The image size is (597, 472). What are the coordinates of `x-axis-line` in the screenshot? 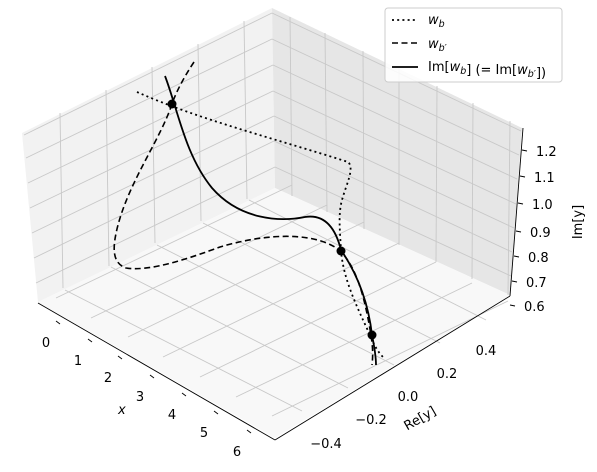 It's located at (156, 371).